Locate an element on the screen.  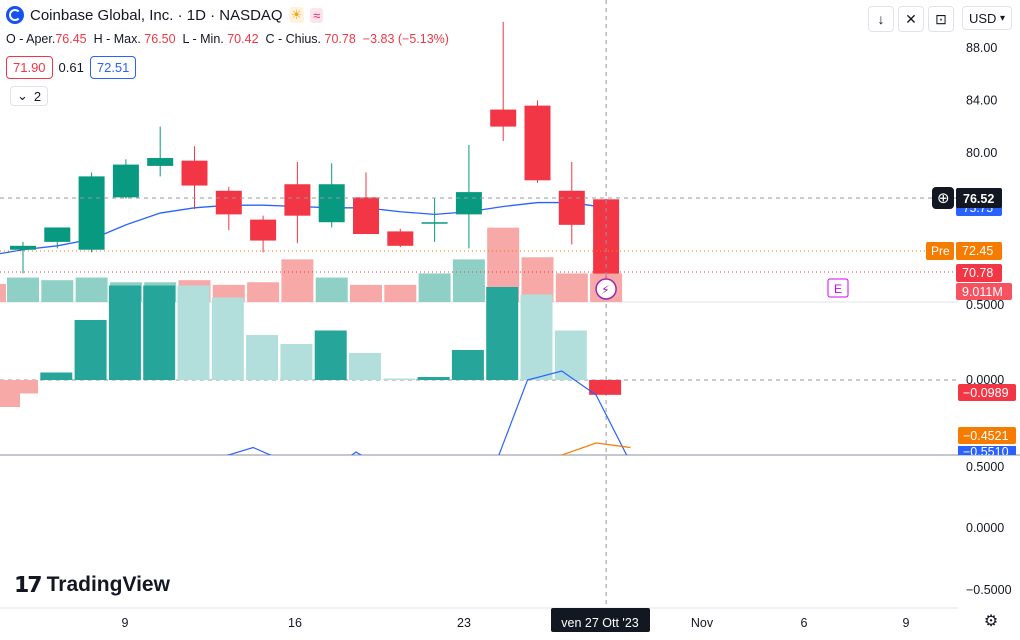
price-tick-label: 80.00 is located at coordinates (981, 153).